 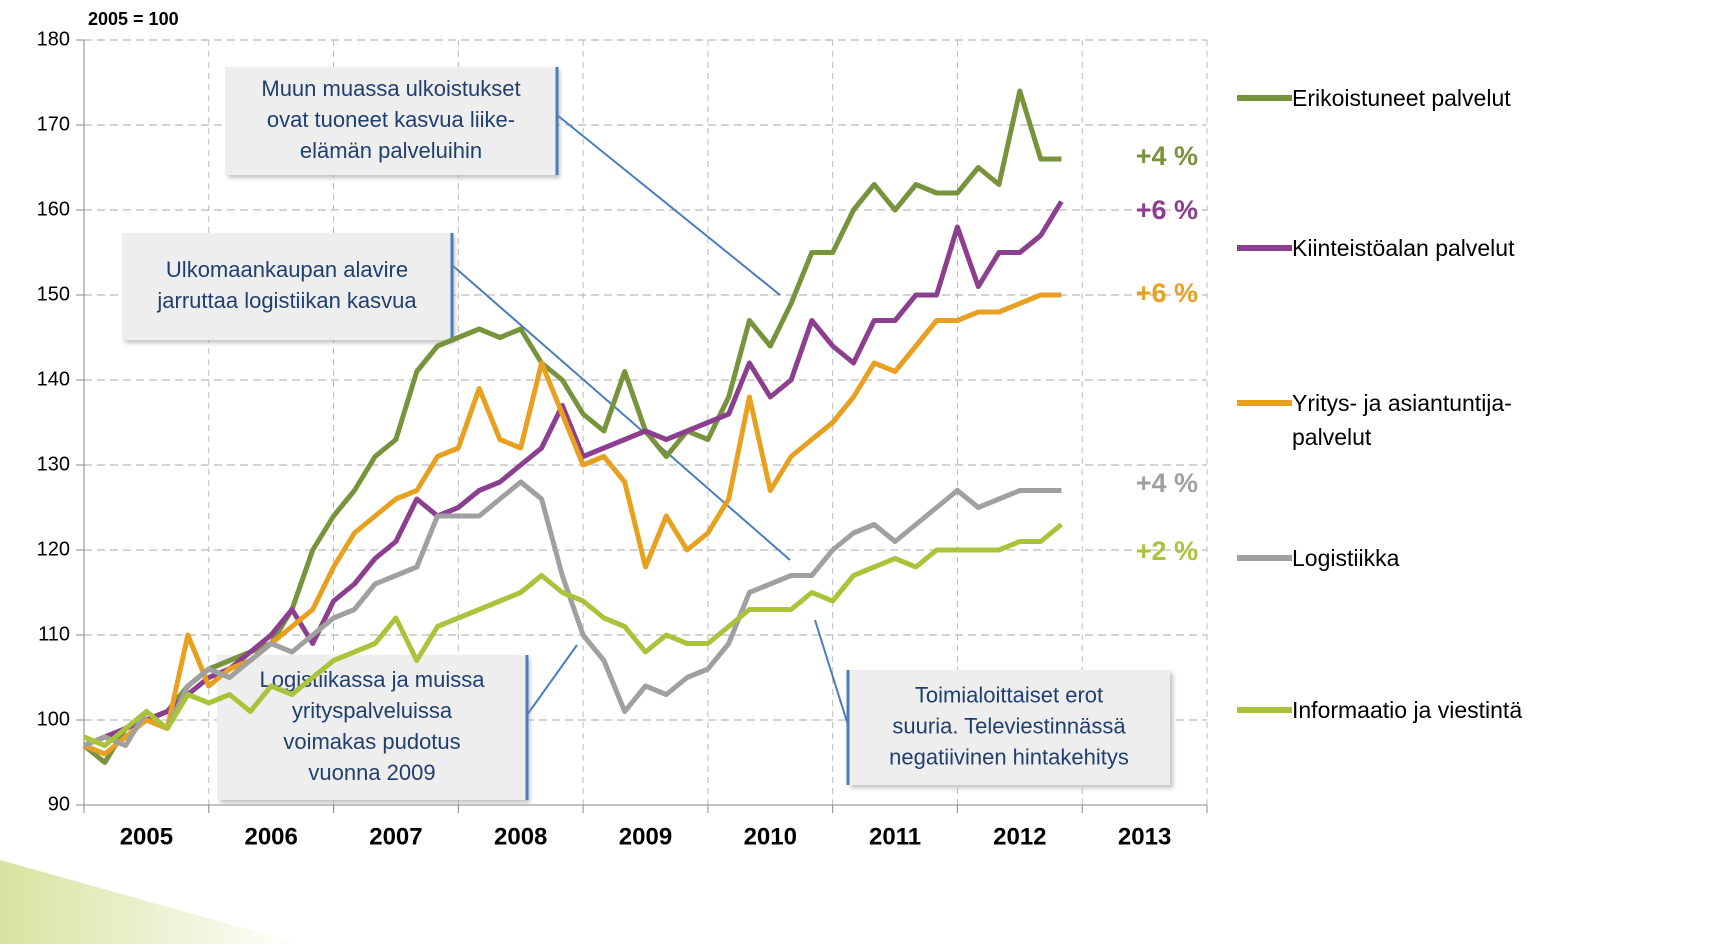 I want to click on y-tick-label: 130, so click(x=53, y=464).